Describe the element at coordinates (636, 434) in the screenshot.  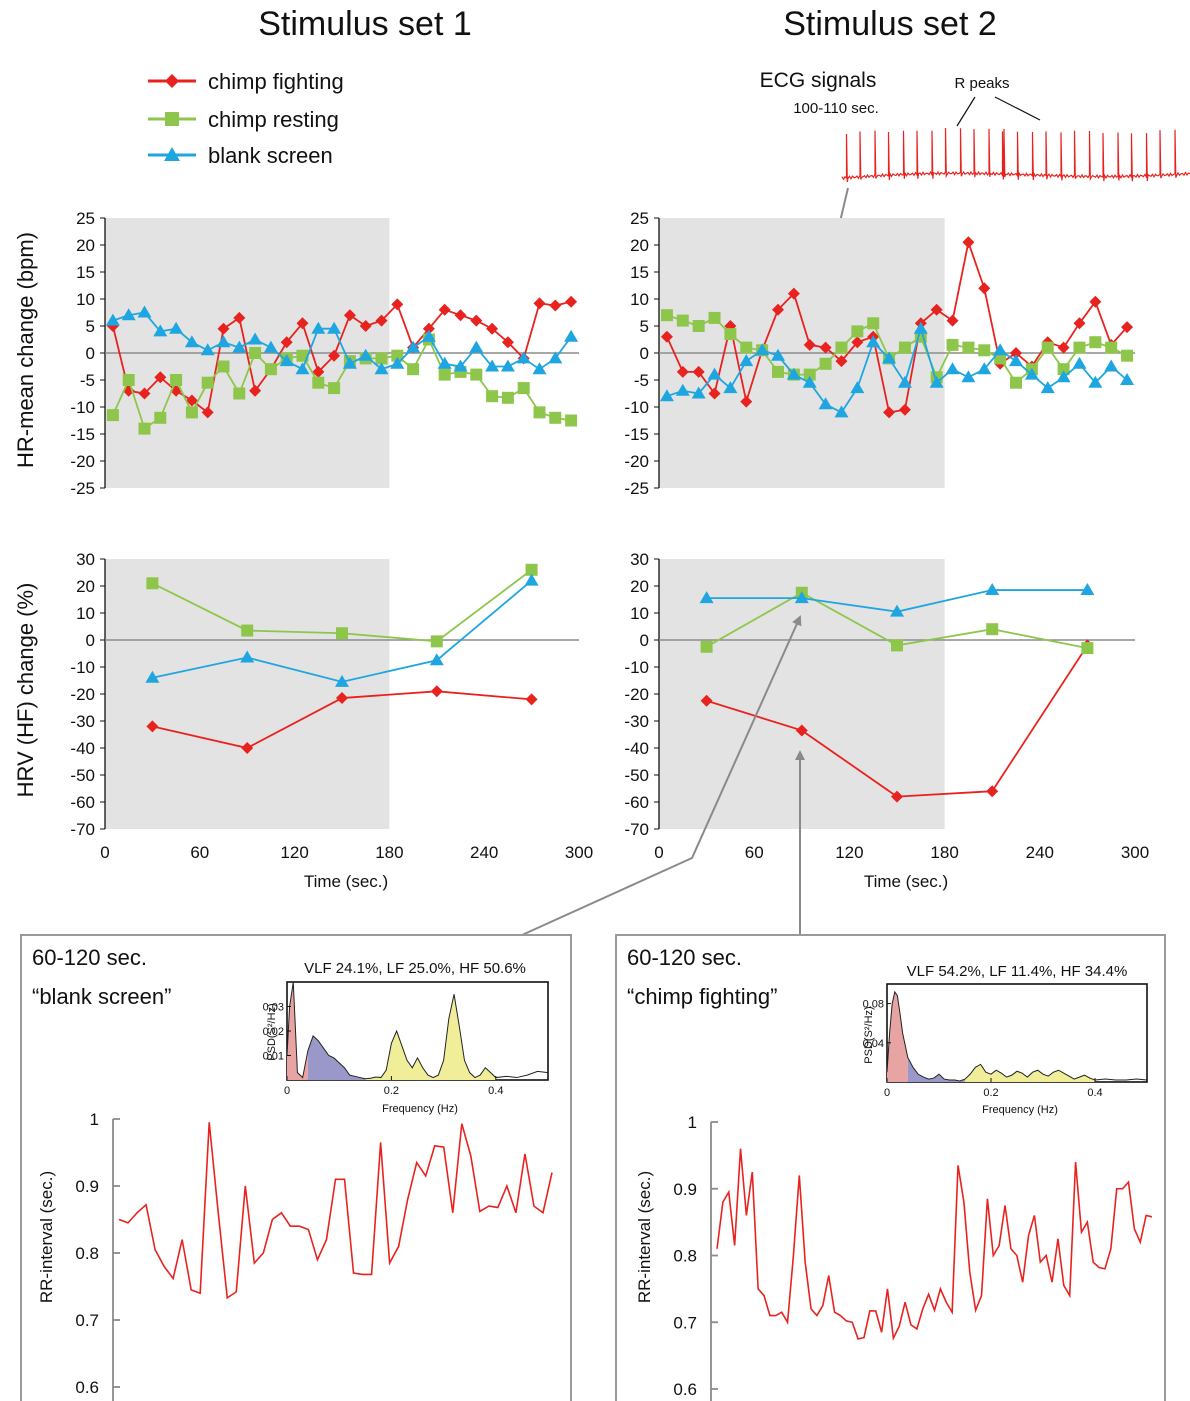
I see `y-tick-label: -15` at that location.